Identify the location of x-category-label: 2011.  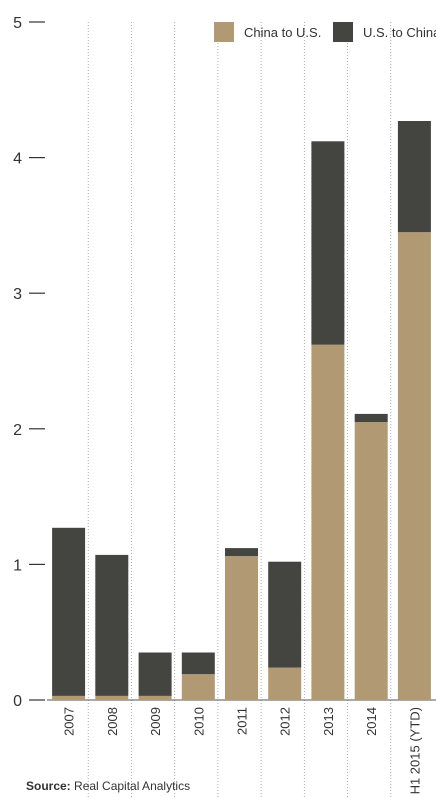
(242, 721).